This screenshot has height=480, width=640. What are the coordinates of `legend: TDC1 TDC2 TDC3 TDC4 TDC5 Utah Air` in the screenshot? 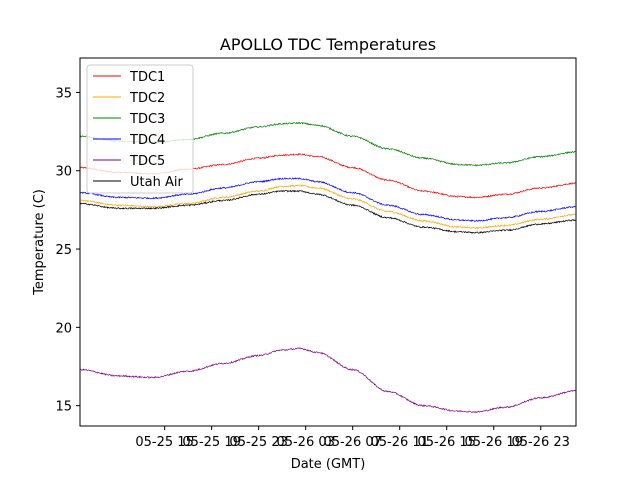 It's located at (140, 129).